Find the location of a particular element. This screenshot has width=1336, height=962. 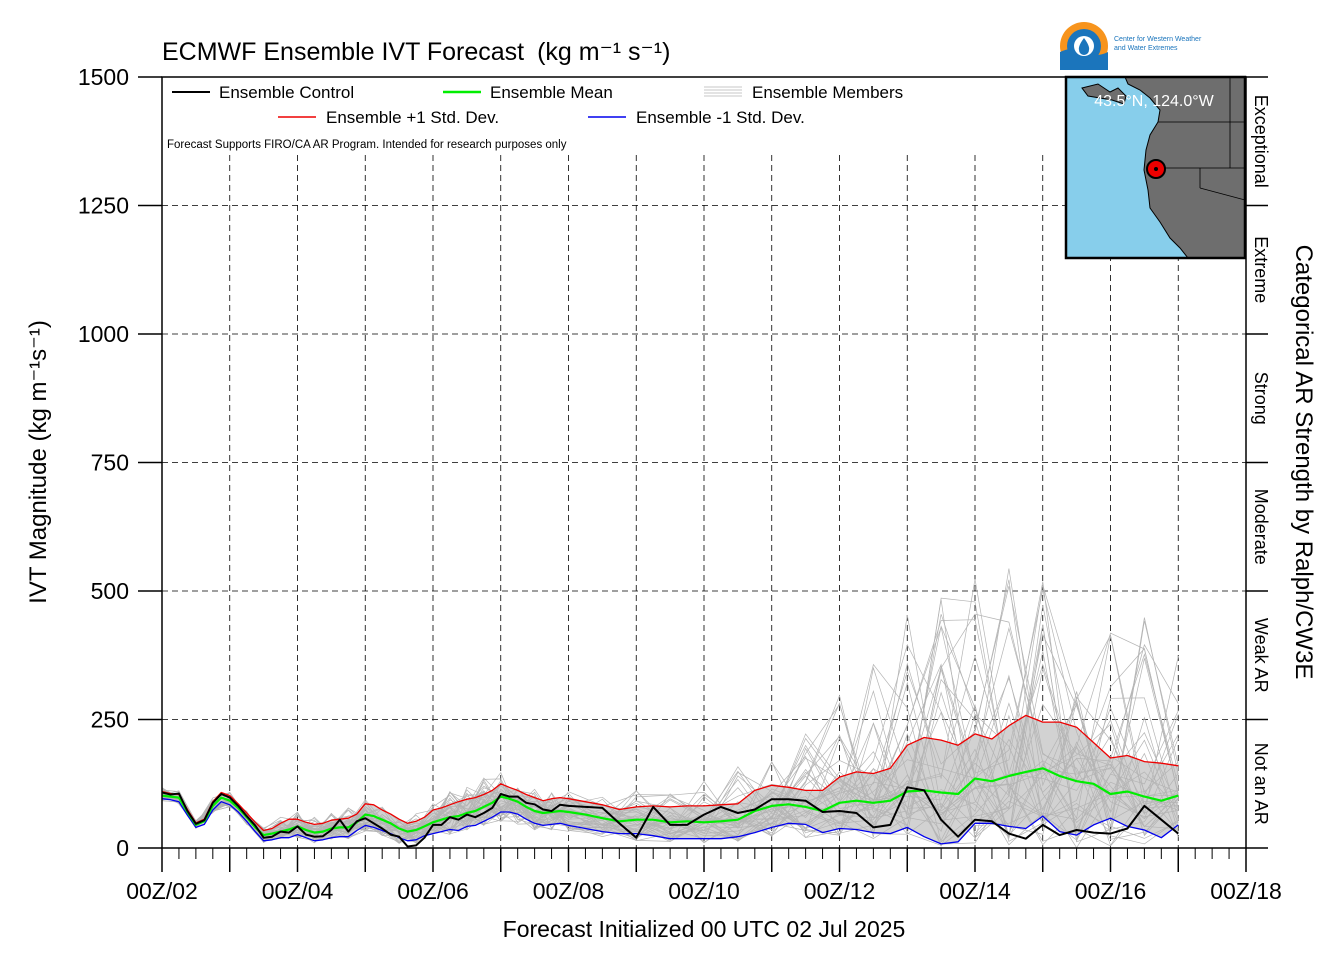

ar-category-label-1: Weak AR is located at coordinates (1261, 655).